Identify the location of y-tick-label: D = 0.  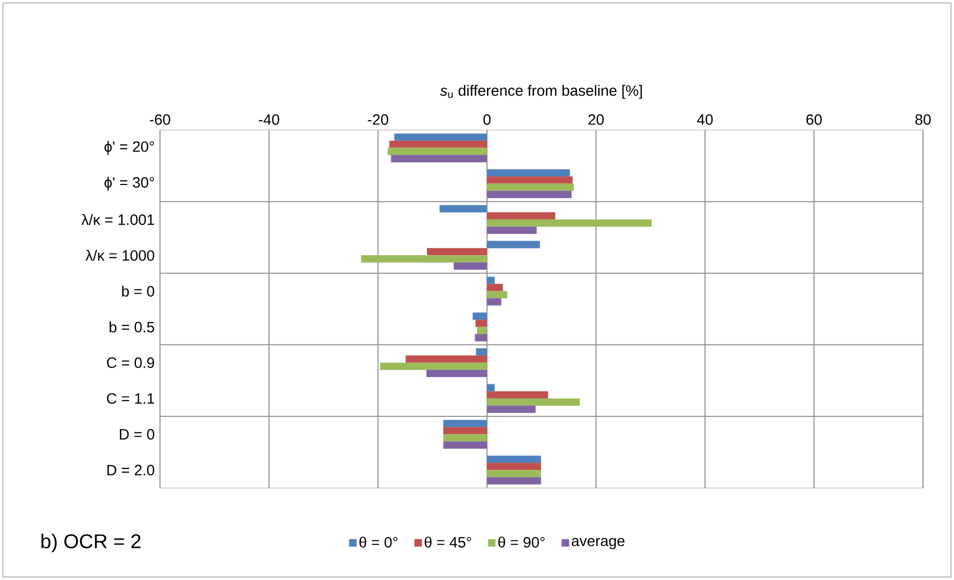
(137, 434).